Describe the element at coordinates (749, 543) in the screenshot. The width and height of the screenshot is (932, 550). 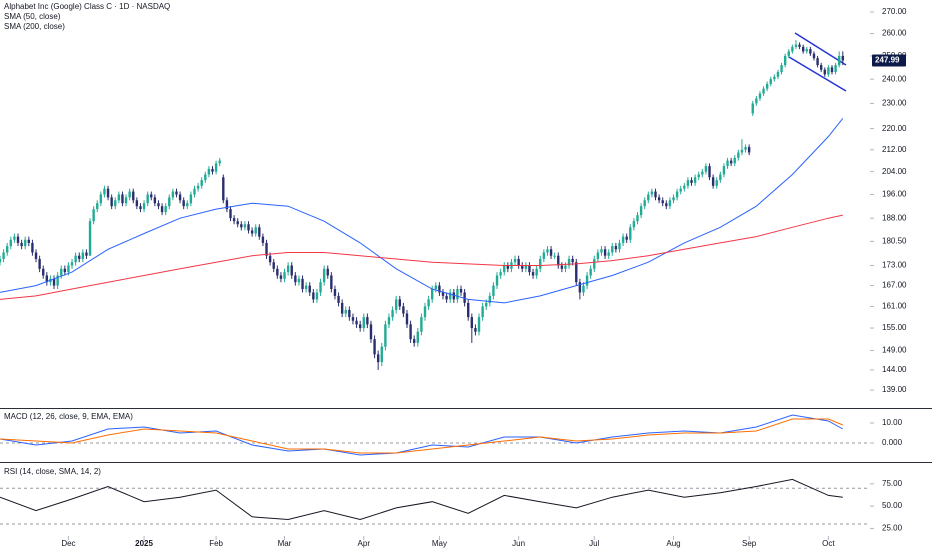
I see `x-tick-label: Sep` at that location.